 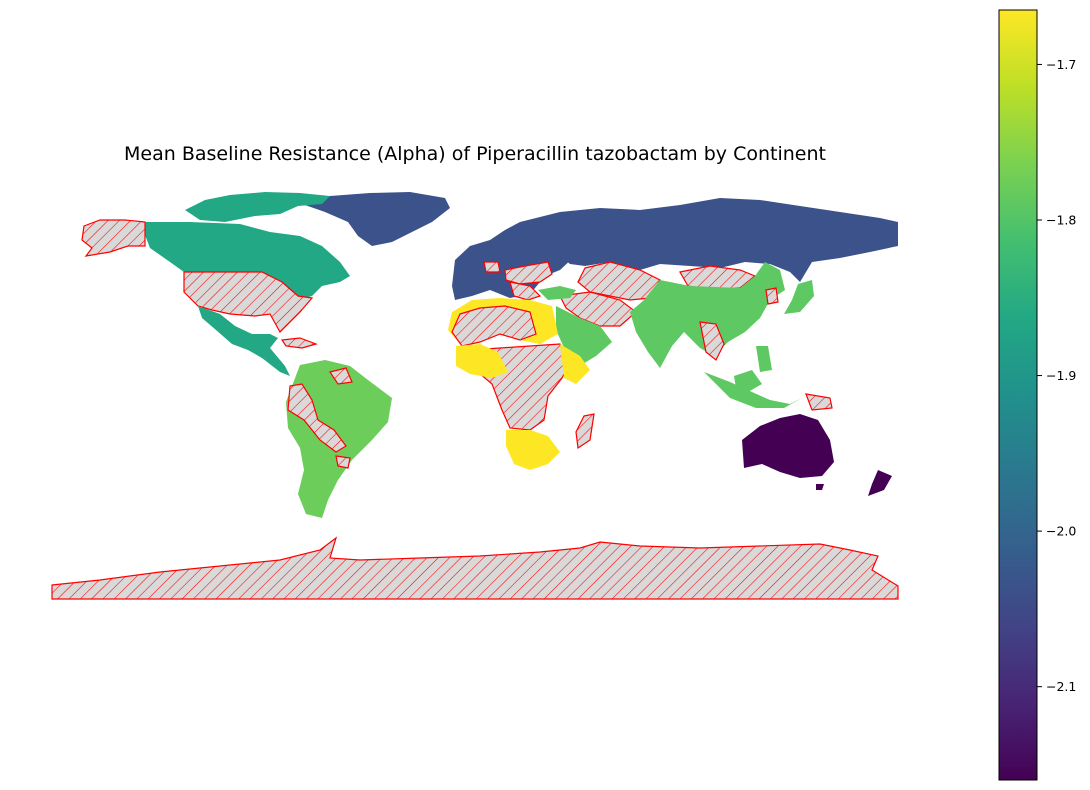 I want to click on turkey-region, so click(x=557, y=293).